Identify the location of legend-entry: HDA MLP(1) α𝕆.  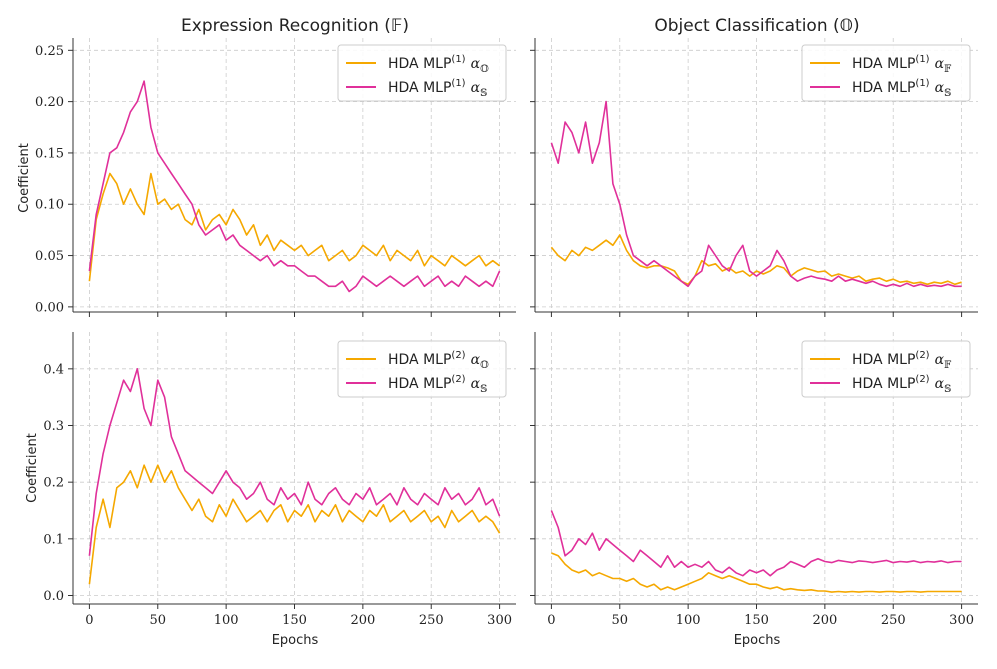
(438, 64).